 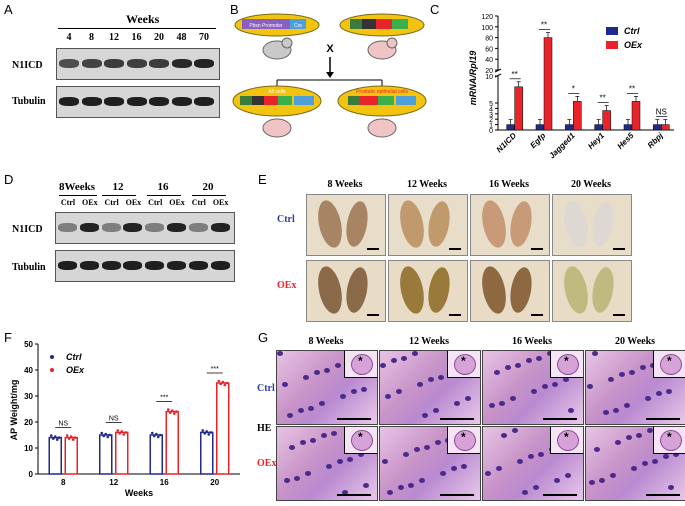 What do you see at coordinates (633, 45) in the screenshot?
I see `panel-c-legend-label: OEx` at bounding box center [633, 45].